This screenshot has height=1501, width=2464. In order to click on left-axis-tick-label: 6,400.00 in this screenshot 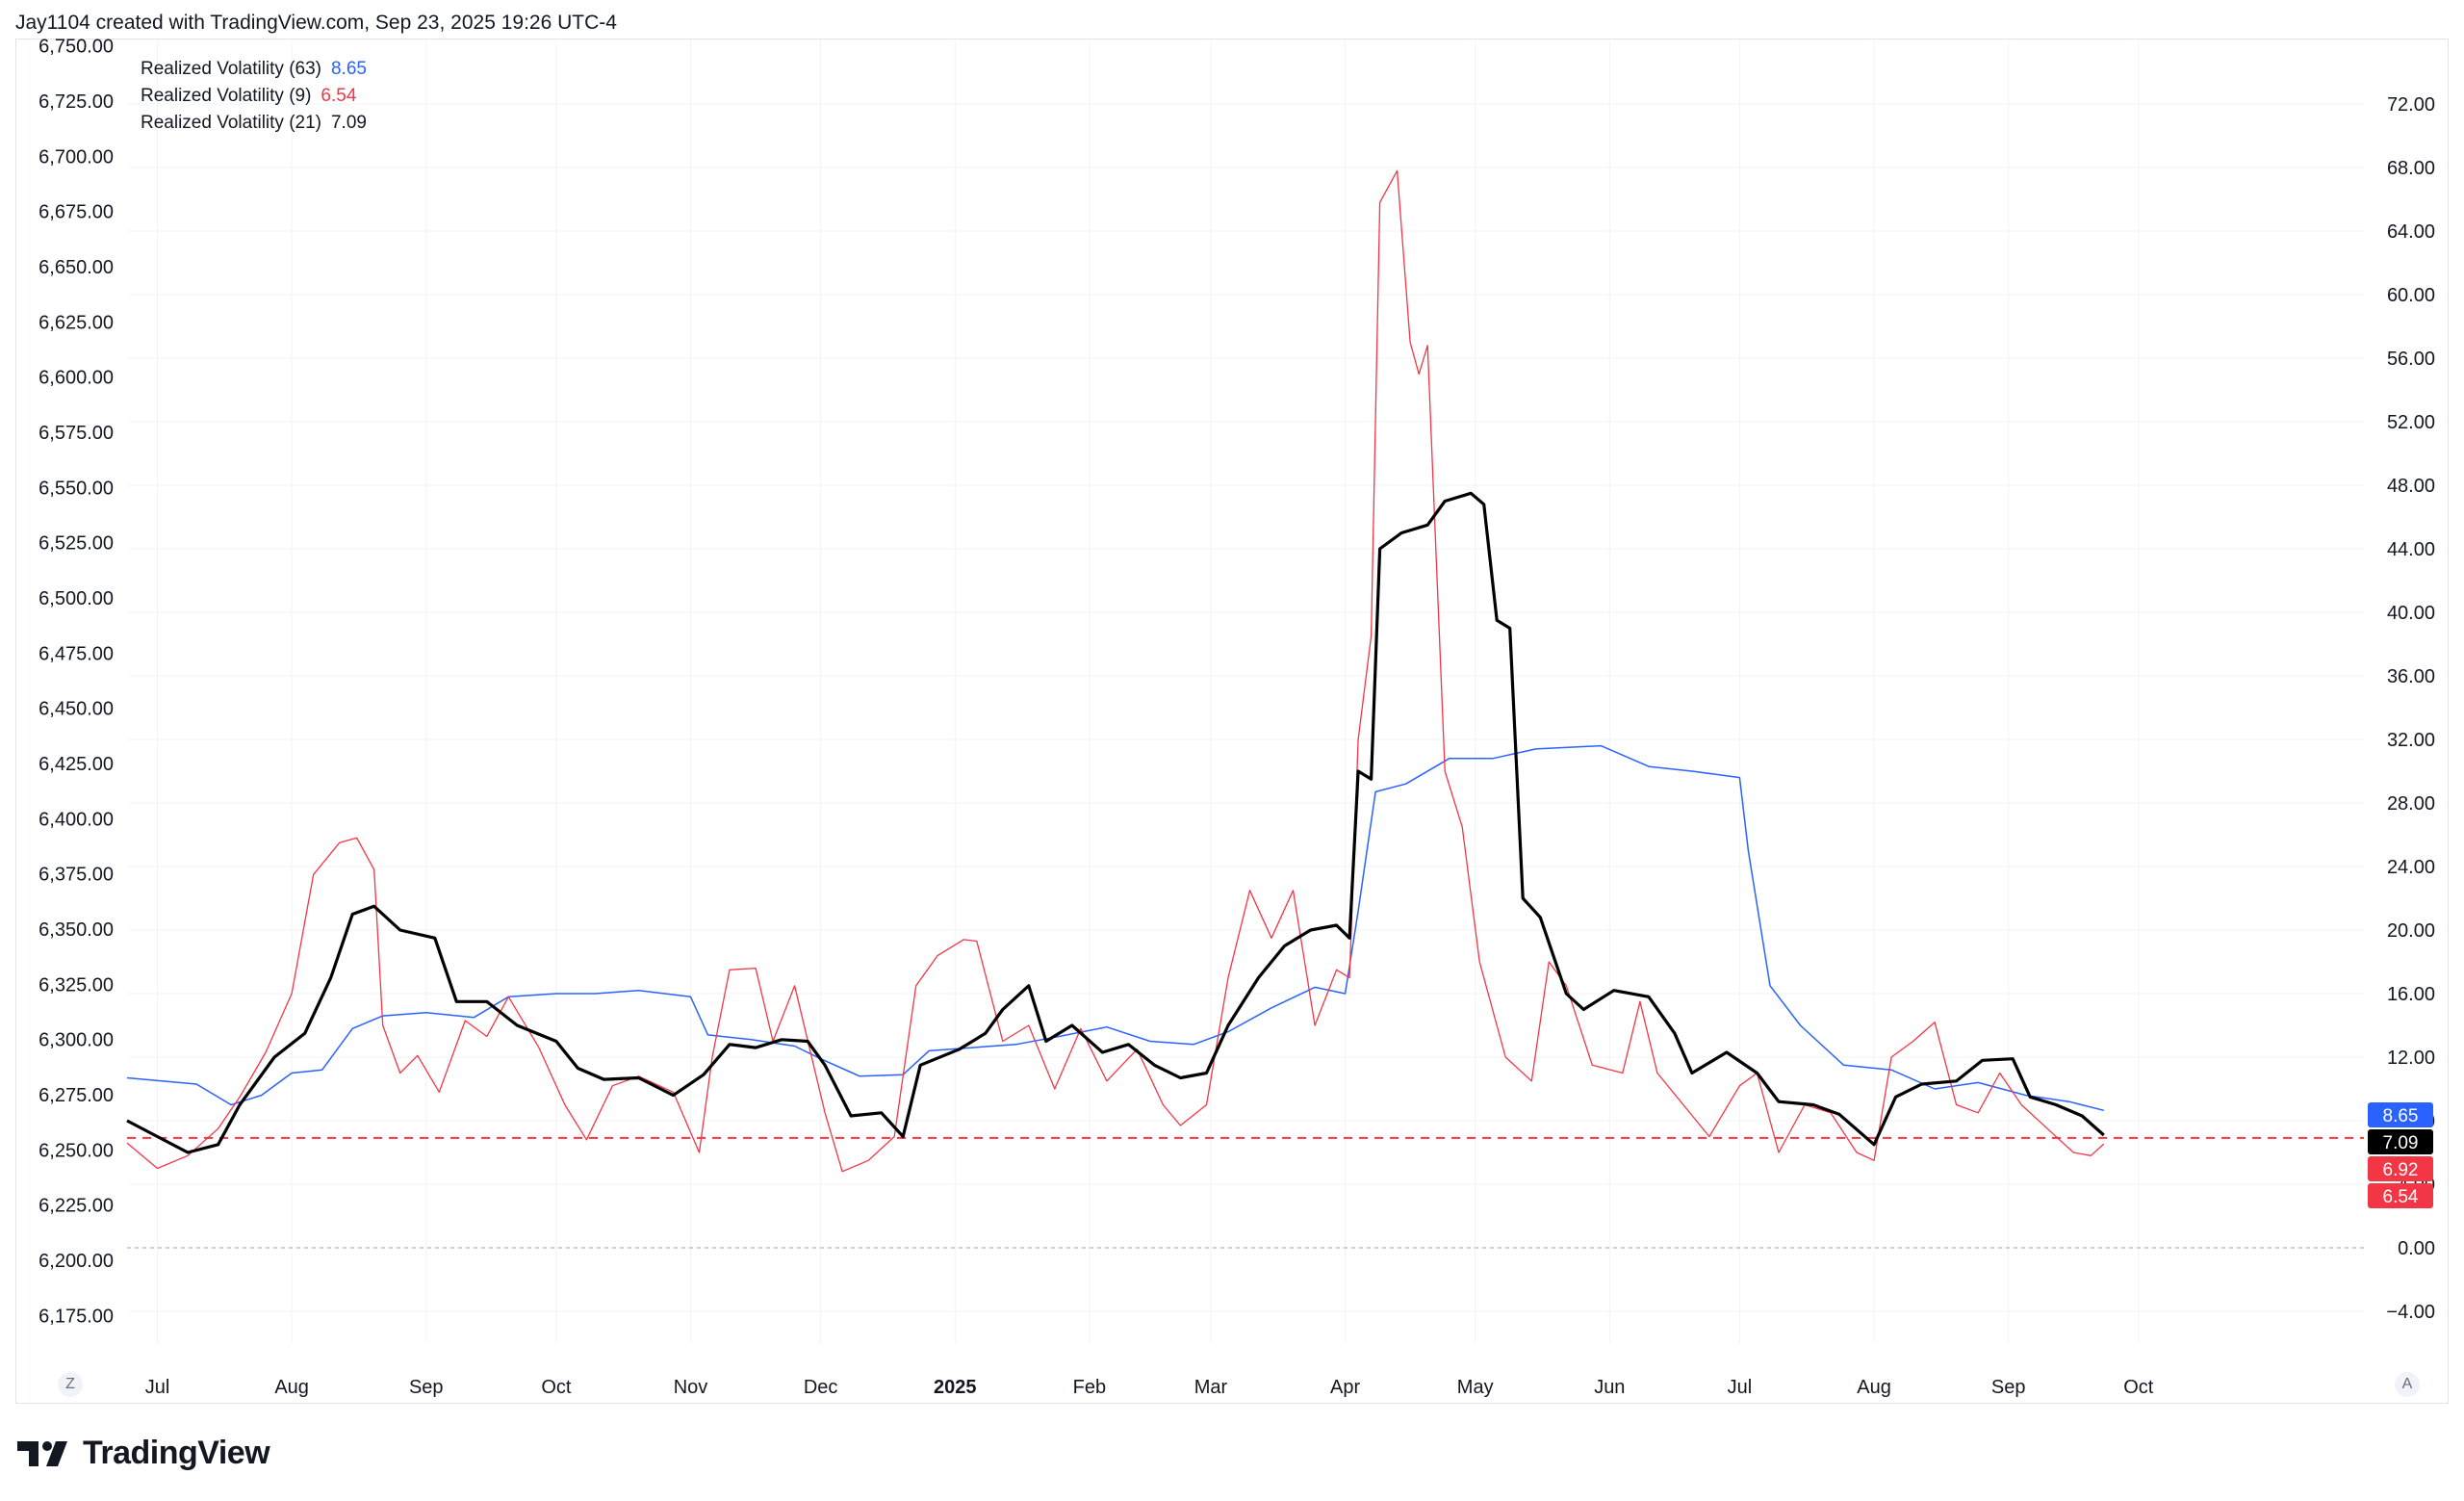, I will do `click(76, 819)`.